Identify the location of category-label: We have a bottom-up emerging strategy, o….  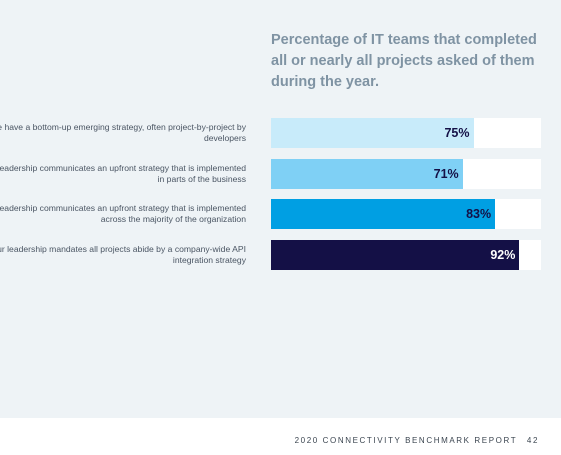
(123, 132).